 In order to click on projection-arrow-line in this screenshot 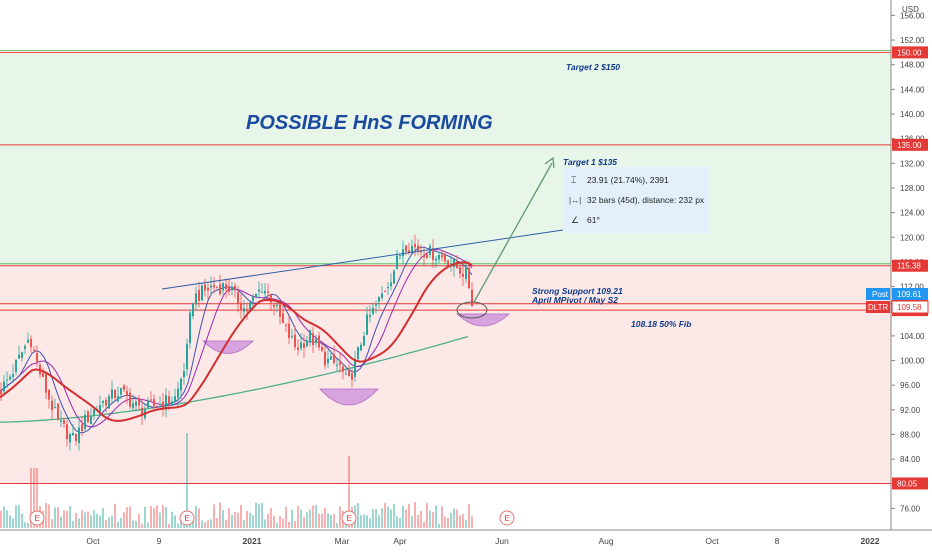, I will do `click(513, 232)`.